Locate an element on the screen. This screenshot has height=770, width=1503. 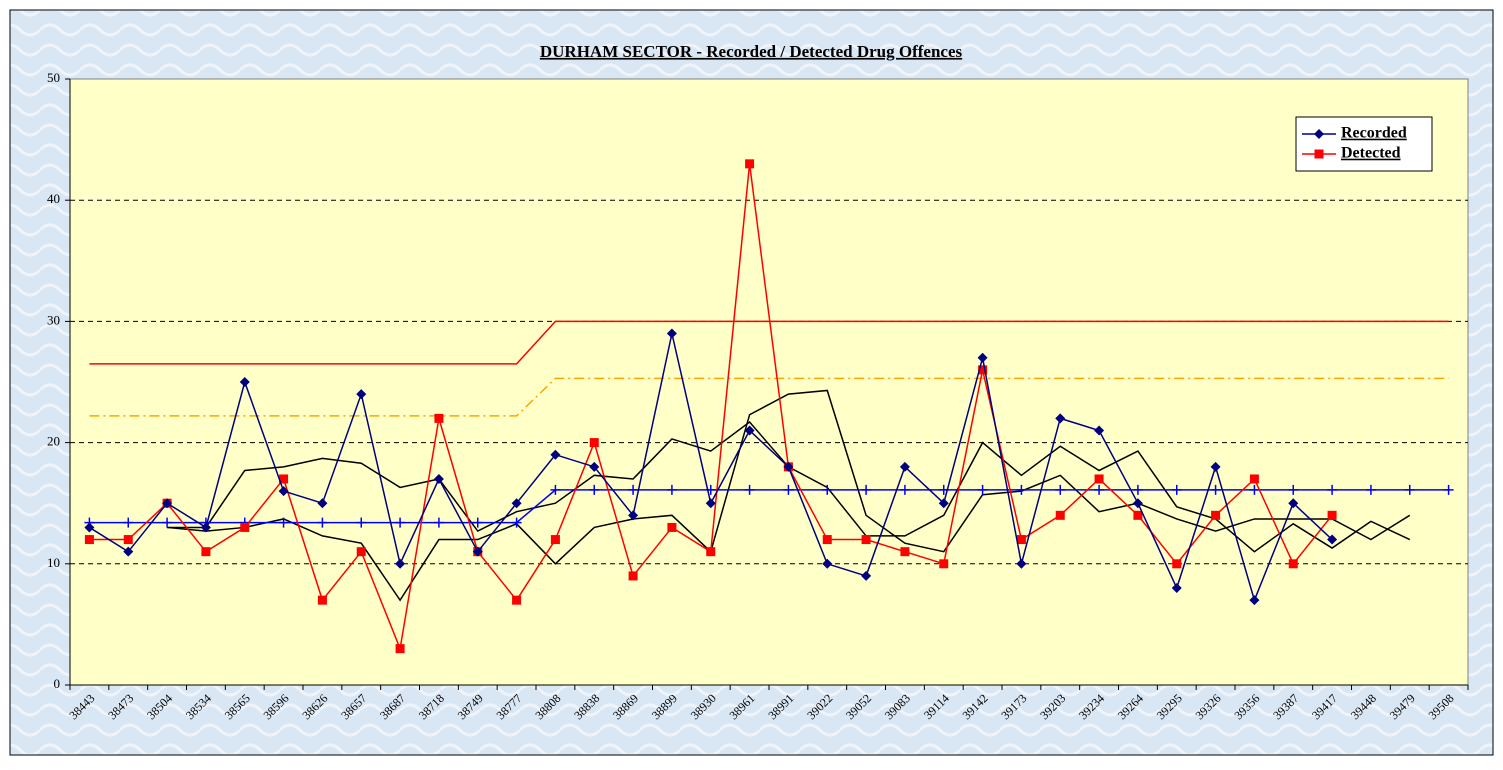
y-tick-label: 0 is located at coordinates (57, 683).